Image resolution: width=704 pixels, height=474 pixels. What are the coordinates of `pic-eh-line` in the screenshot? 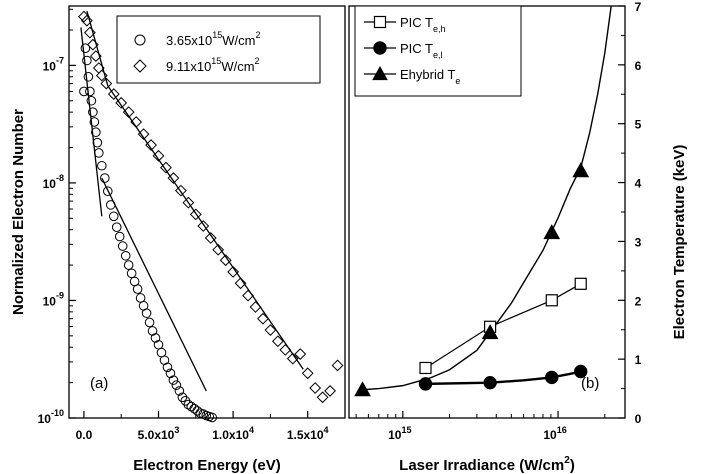 It's located at (503, 326).